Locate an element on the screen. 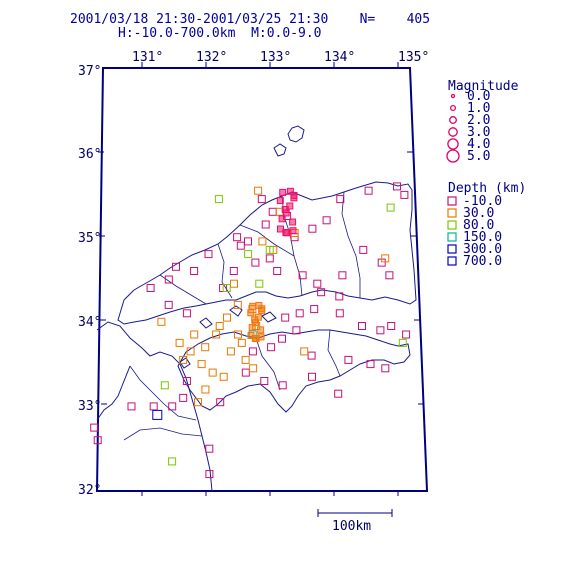 This screenshot has height=561, width=575. legend-magnitude-label: 2.0 is located at coordinates (478, 120).